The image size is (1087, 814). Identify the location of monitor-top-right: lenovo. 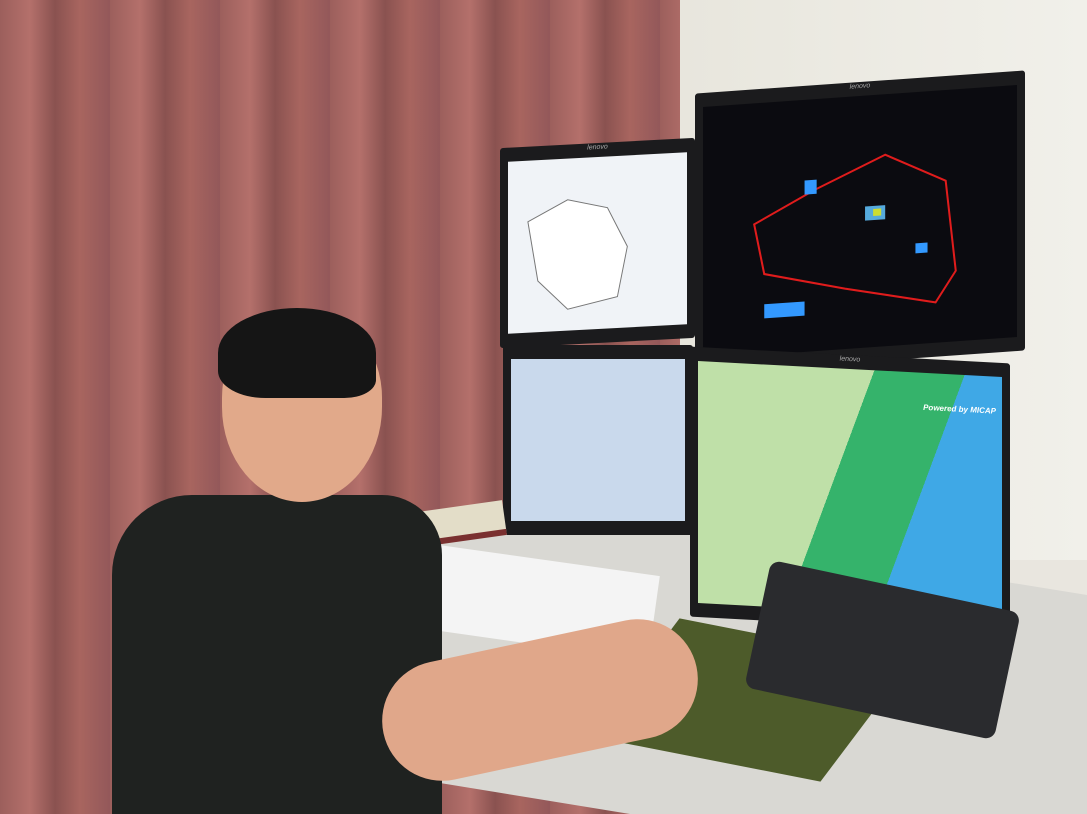
(860, 222).